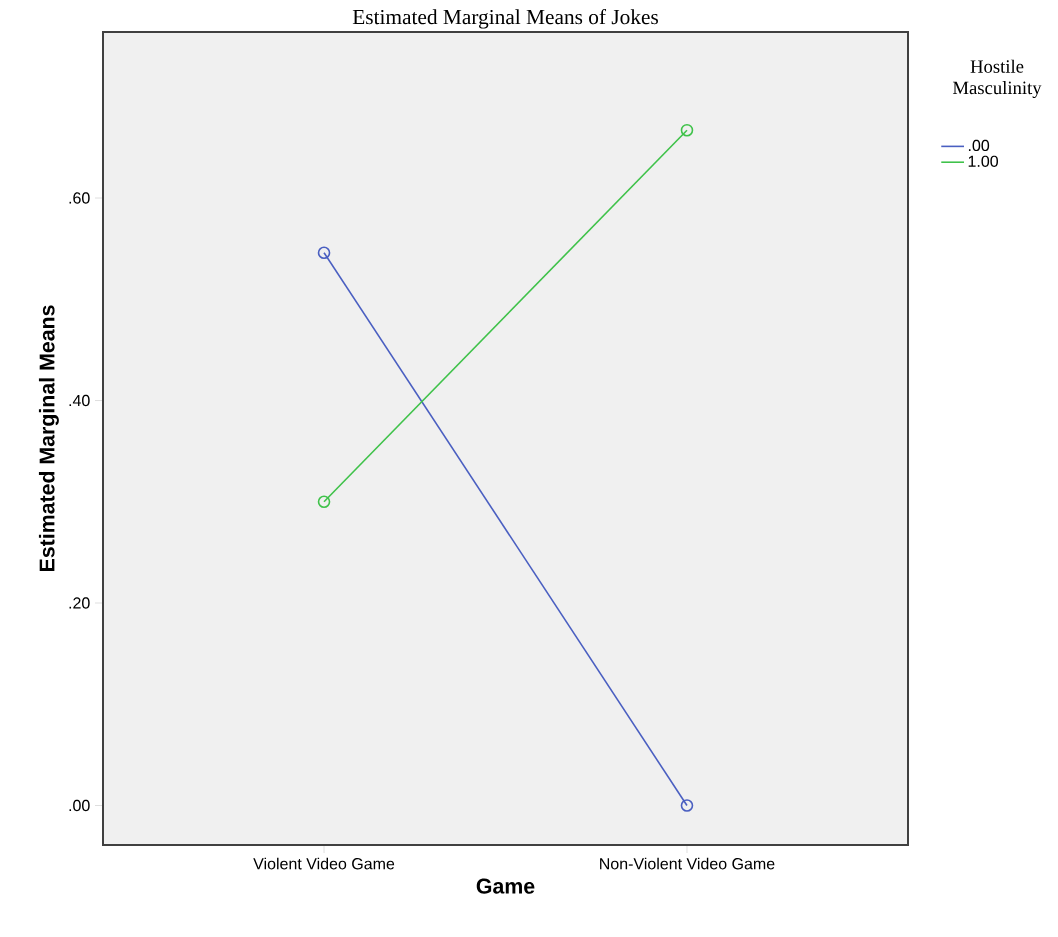  Describe the element at coordinates (79, 400) in the screenshot. I see `y-tick-label: .40` at that location.